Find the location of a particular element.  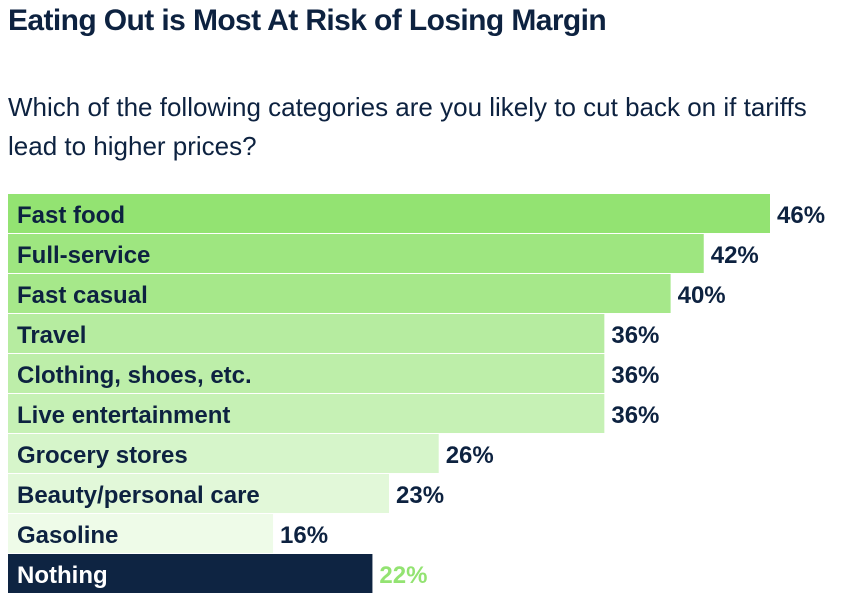

bar-fast-food is located at coordinates (389, 213).